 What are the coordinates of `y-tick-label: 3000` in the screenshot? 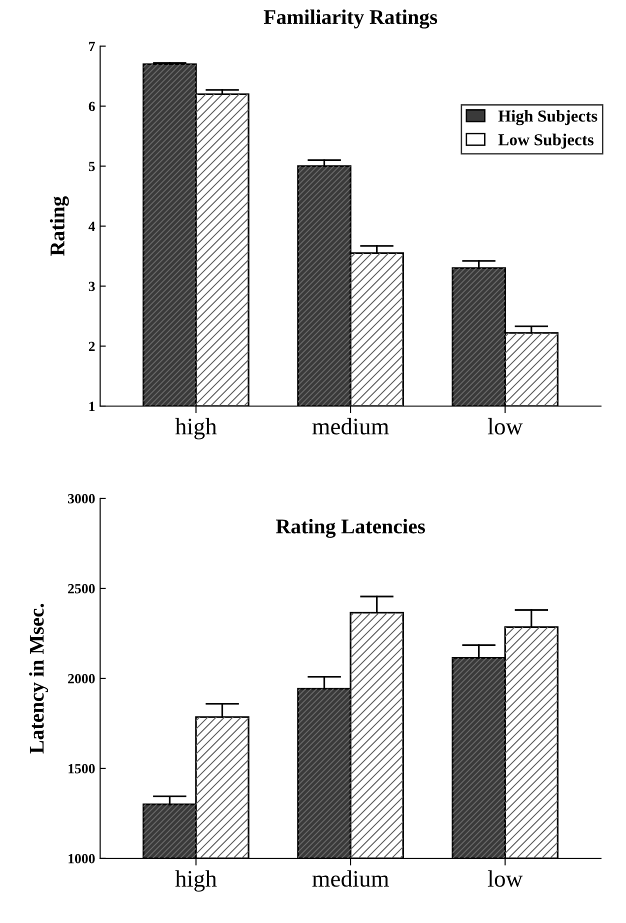 It's located at (81, 499).